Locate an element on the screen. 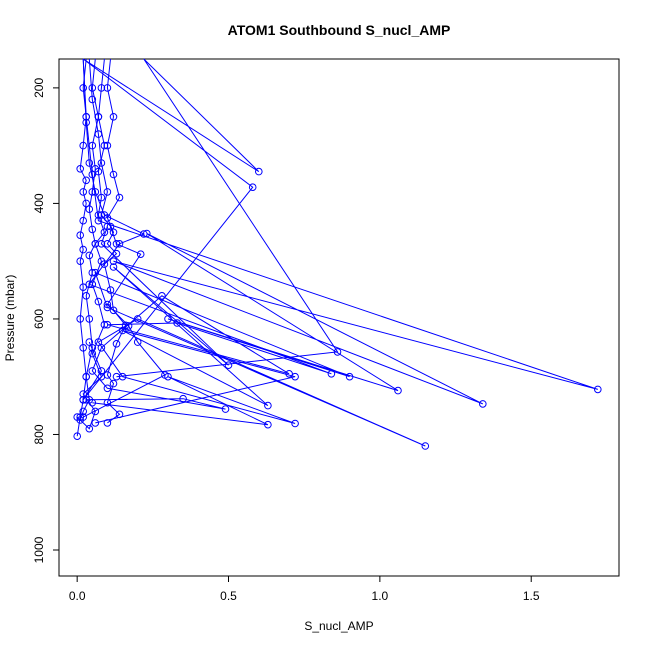  y-tick-label: 1000 is located at coordinates (39, 549).